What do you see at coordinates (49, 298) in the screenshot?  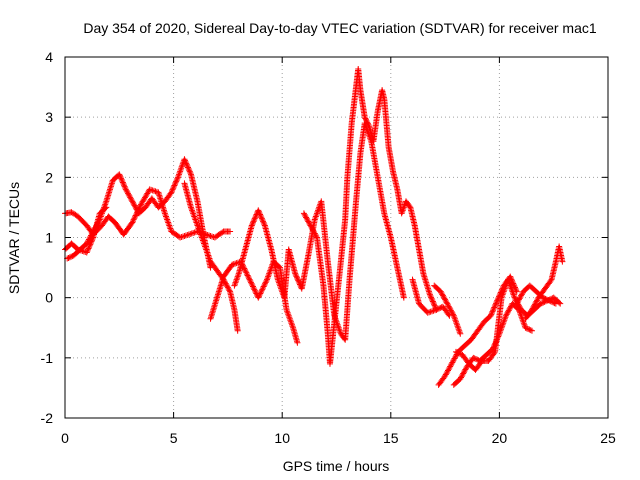 I see `y-tick-label: 0` at bounding box center [49, 298].